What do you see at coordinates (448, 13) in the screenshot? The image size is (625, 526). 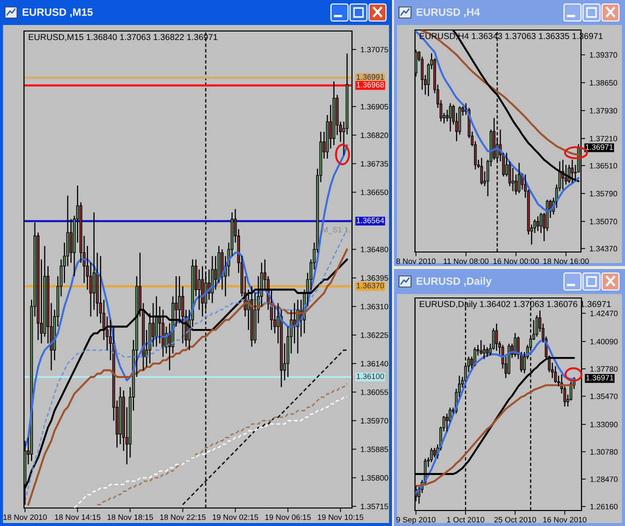 I see `chart-title: EURUSD ,H4` at bounding box center [448, 13].